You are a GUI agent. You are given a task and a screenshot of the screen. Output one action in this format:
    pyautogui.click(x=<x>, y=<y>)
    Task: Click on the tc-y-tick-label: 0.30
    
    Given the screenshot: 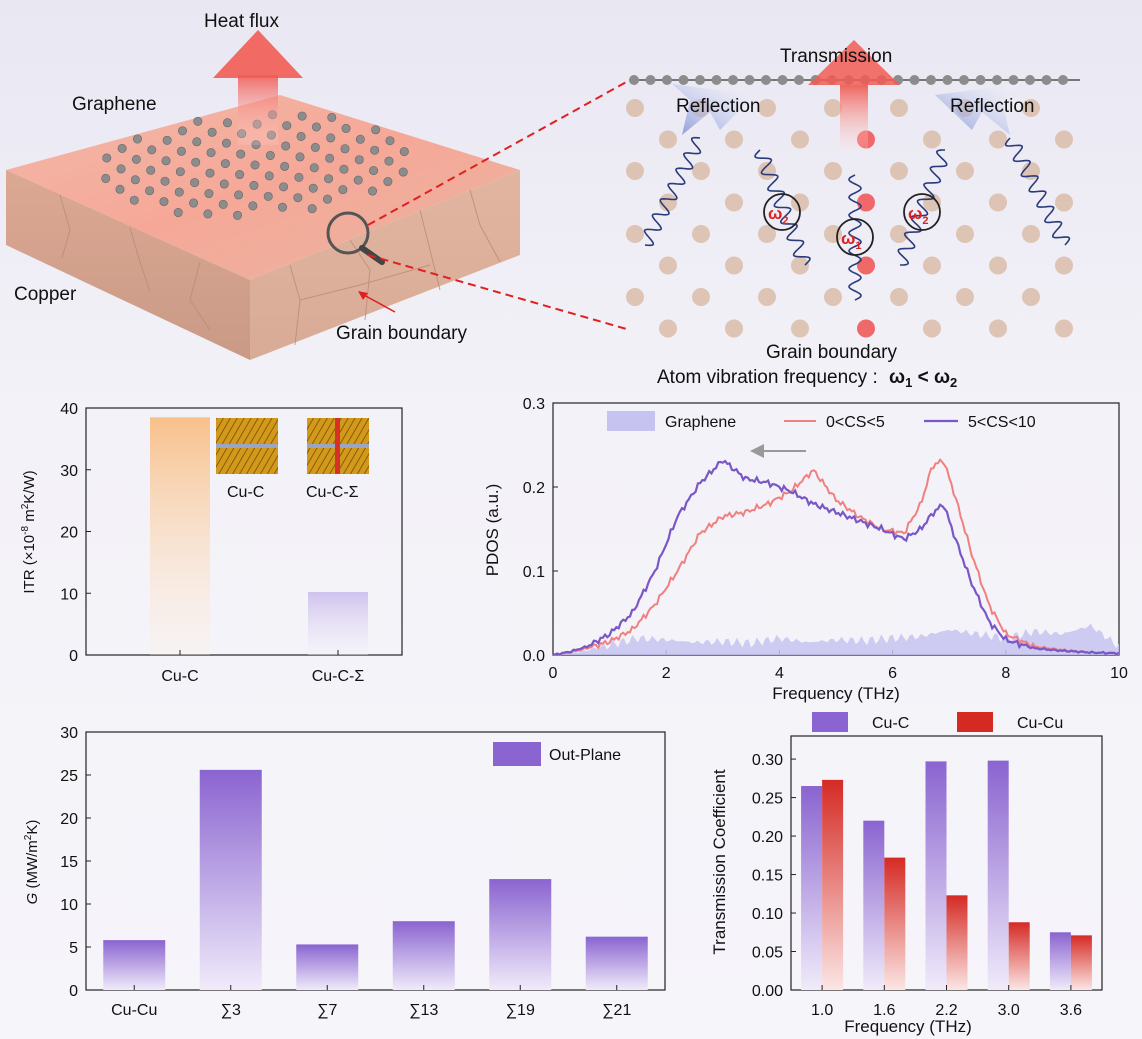 What is the action you would take?
    pyautogui.click(x=767, y=760)
    